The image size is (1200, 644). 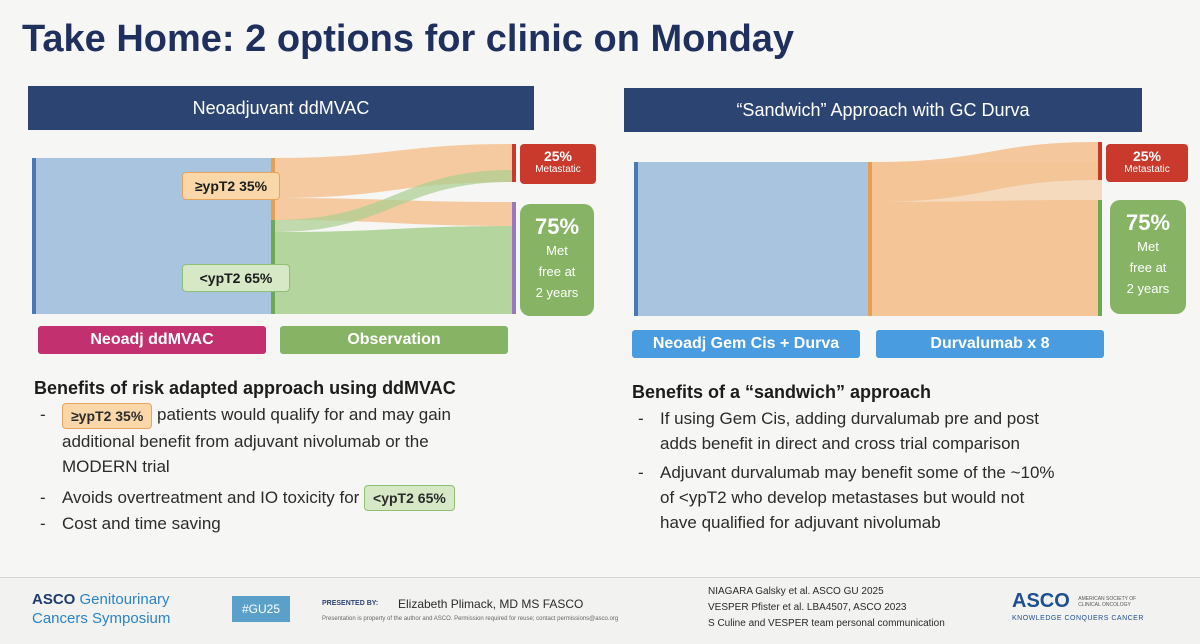 What do you see at coordinates (350, 603) in the screenshot?
I see `presented-by-label: PRESENTED BY:` at bounding box center [350, 603].